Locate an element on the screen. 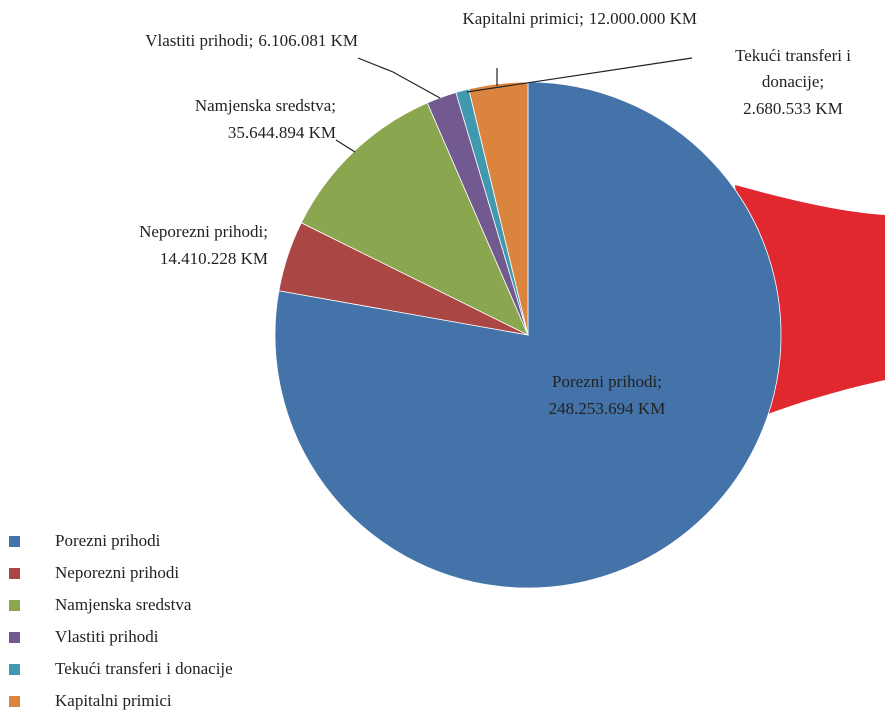 The width and height of the screenshot is (885, 715). legend-label: Namjenska sredstva is located at coordinates (123, 604).